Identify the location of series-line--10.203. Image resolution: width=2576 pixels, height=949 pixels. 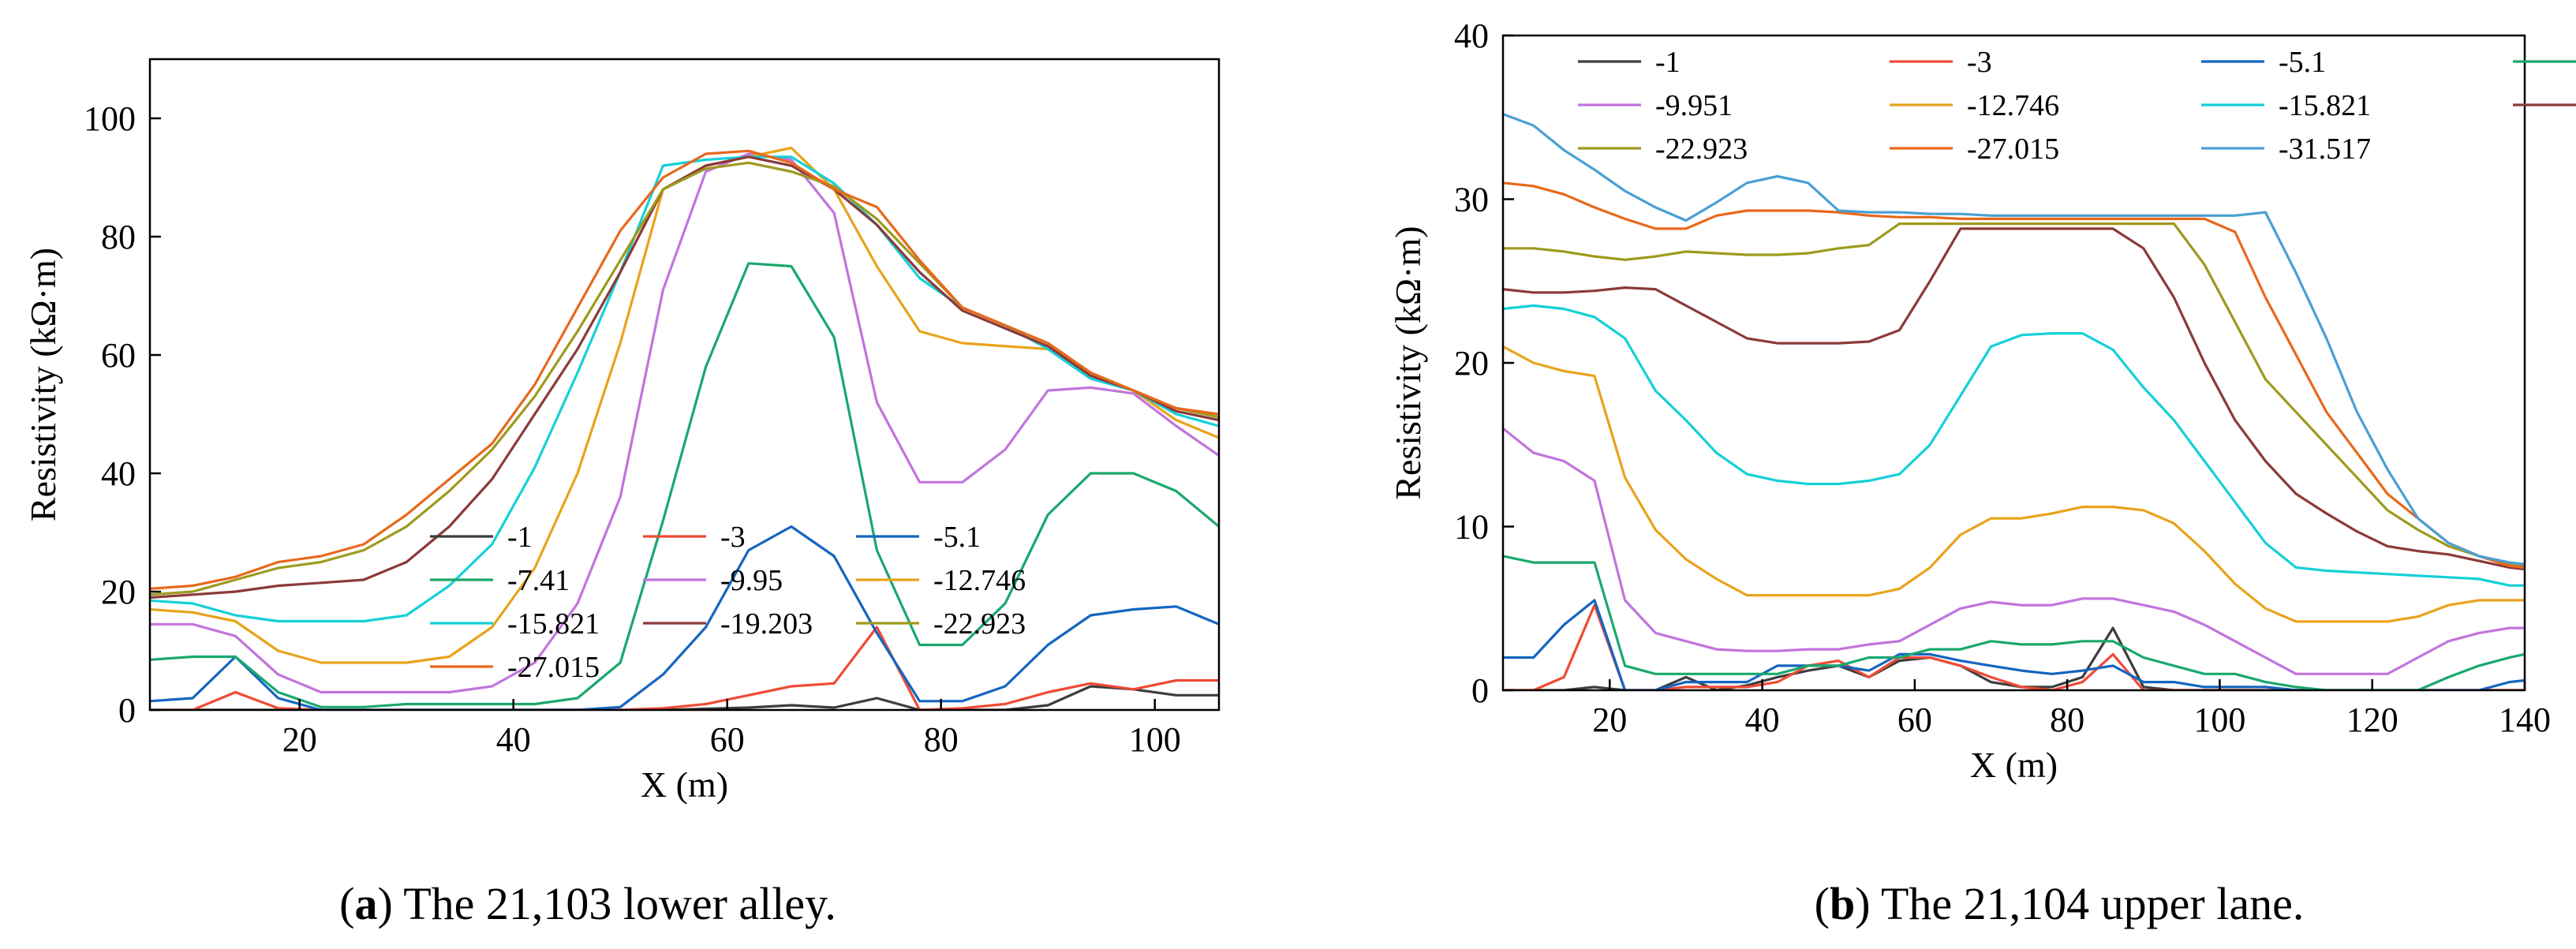
(2014, 399).